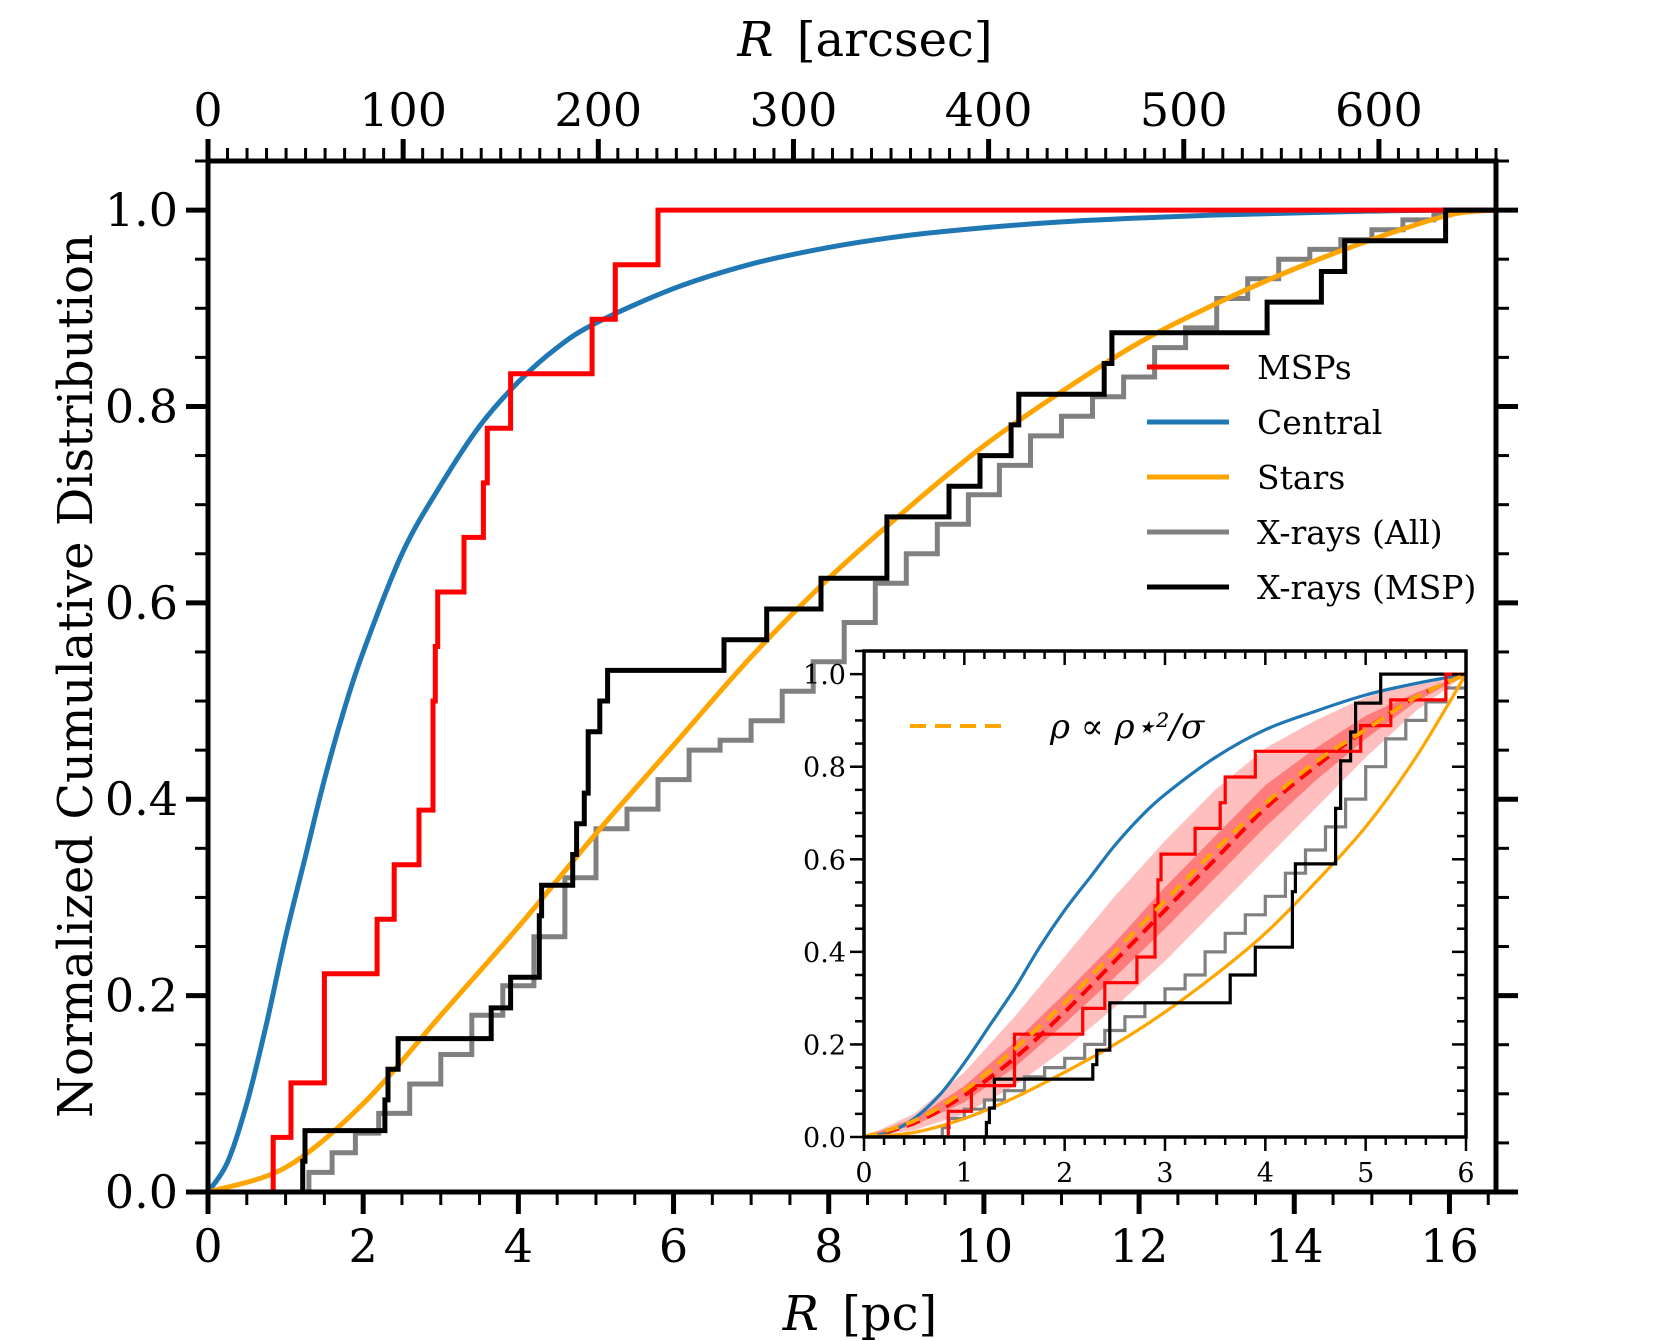  I want to click on inset-y-tick-label: 0.8, so click(824, 768).